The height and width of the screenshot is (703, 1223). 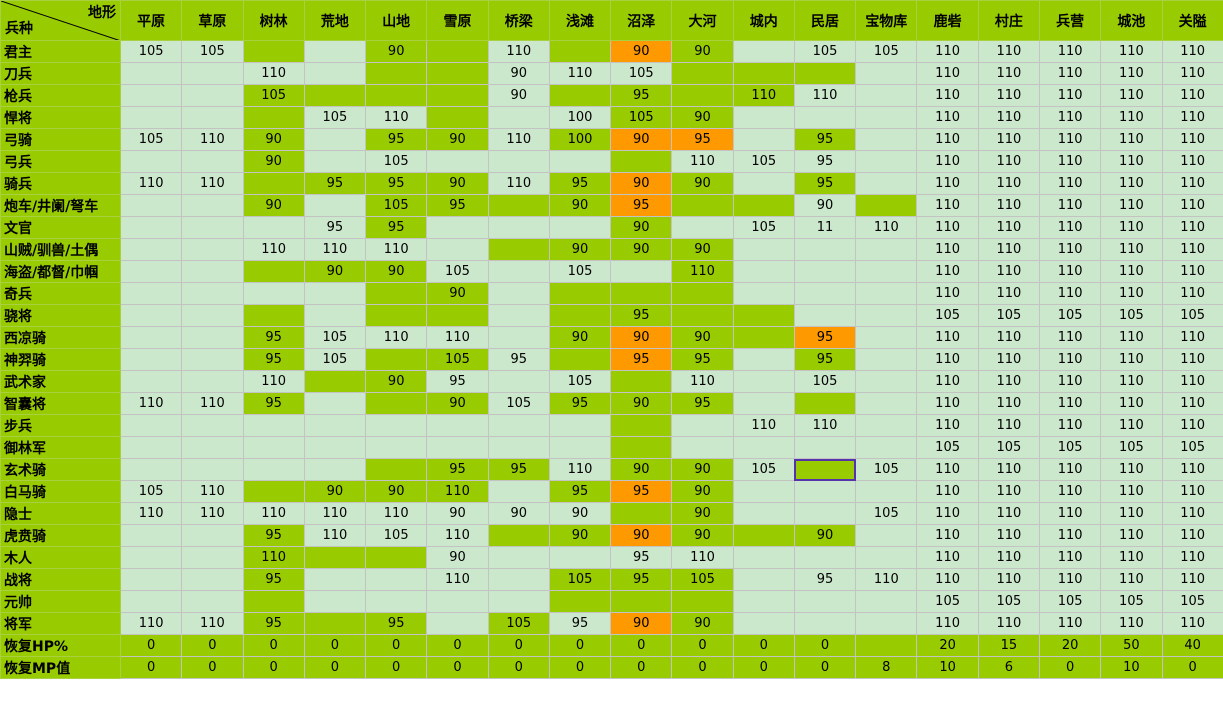 What do you see at coordinates (641, 20) in the screenshot?
I see `column-header: 沼泽` at bounding box center [641, 20].